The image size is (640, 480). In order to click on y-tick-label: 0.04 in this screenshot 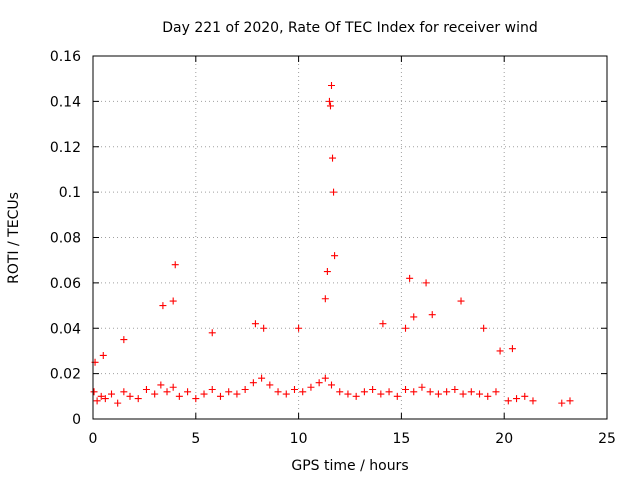, I will do `click(65, 329)`.